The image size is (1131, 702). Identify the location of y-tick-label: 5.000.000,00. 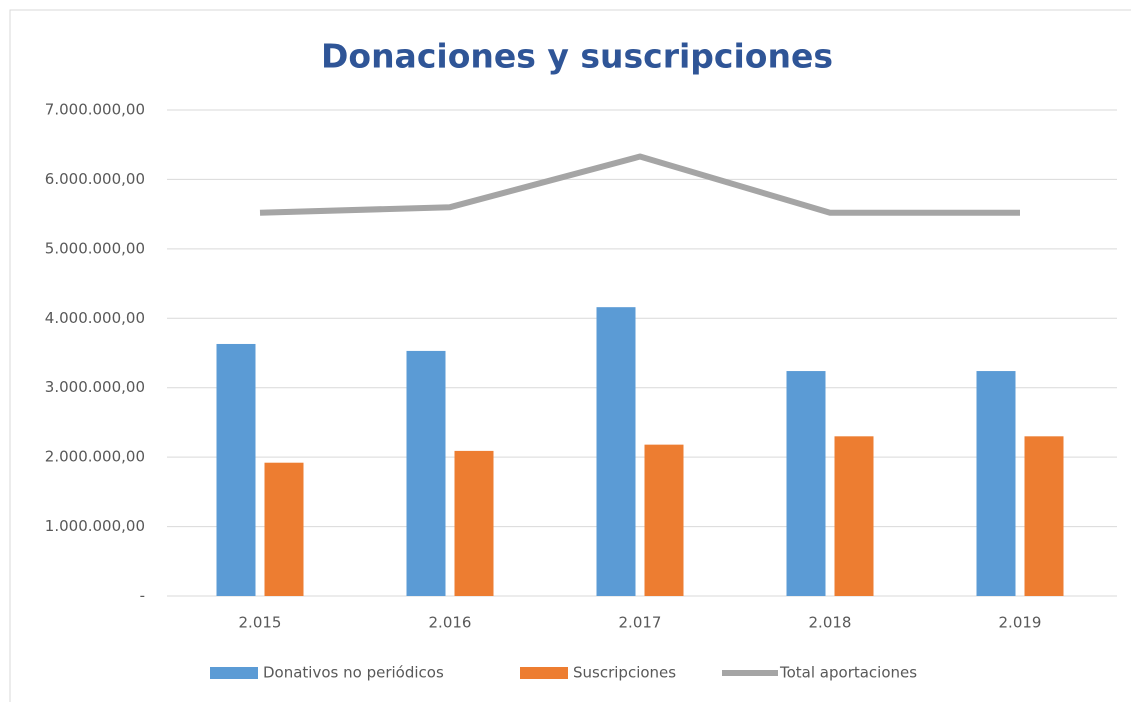
(95, 248).